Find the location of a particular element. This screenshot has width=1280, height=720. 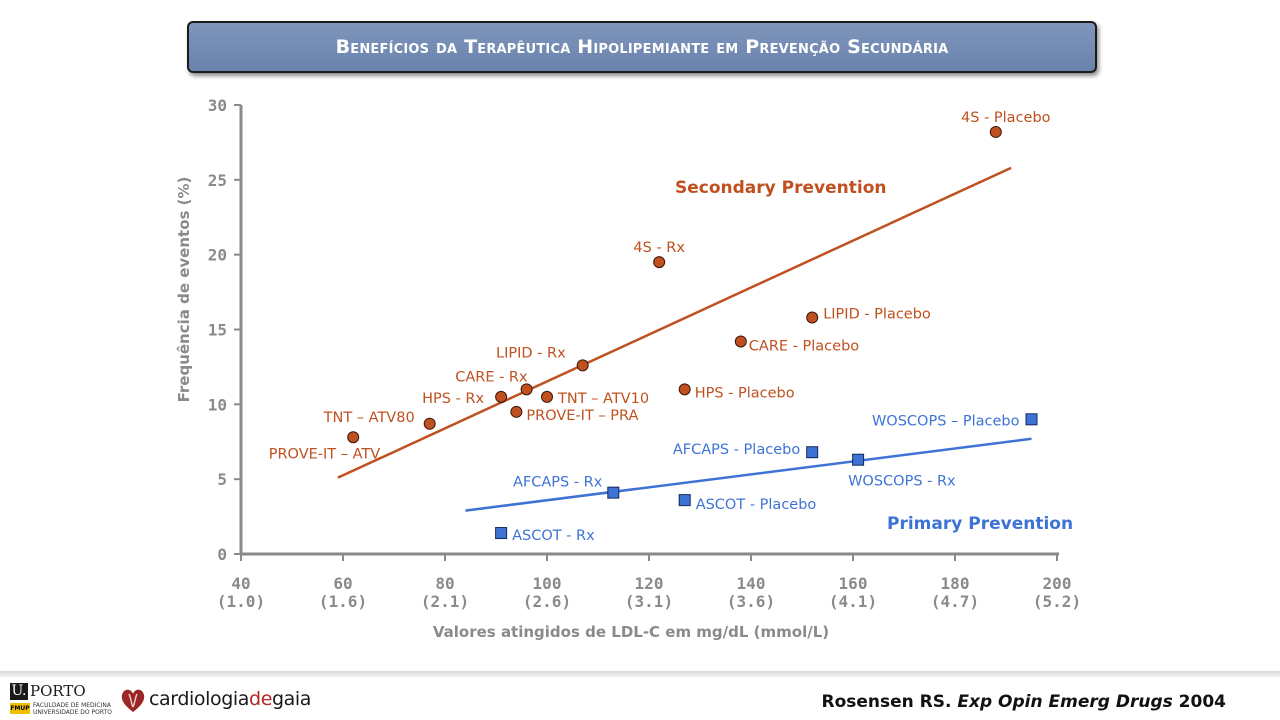

secondary-point-label: LIPID - Placebo is located at coordinates (877, 315).